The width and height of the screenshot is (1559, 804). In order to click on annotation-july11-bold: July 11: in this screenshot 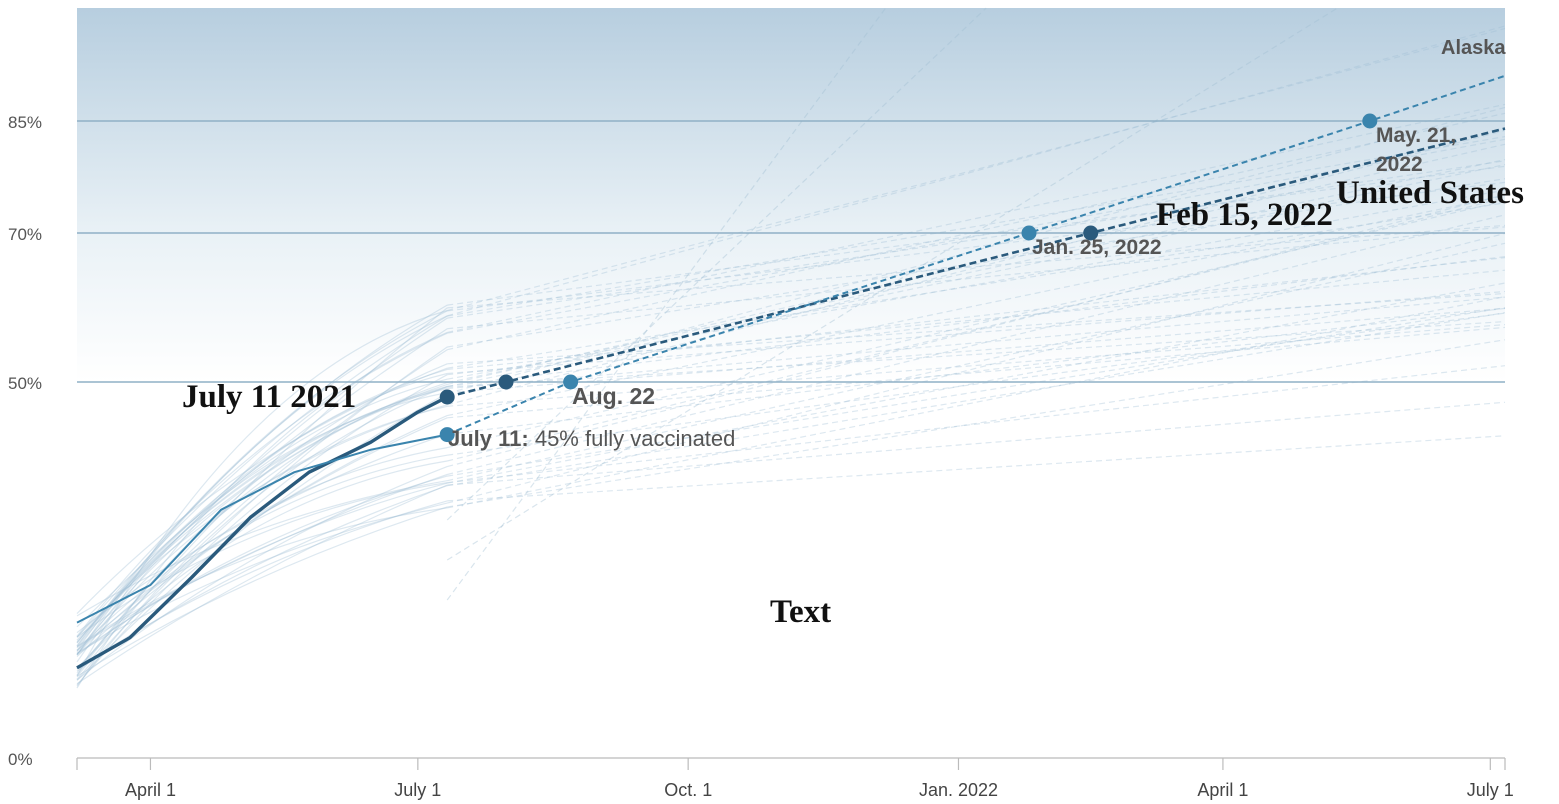, I will do `click(488, 438)`.